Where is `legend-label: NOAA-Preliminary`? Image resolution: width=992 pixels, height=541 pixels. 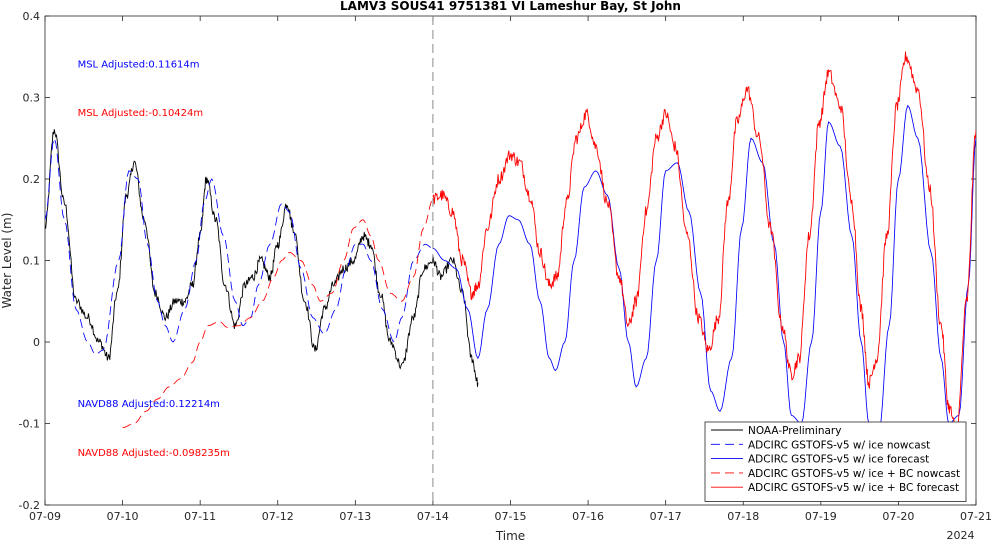 legend-label: NOAA-Preliminary is located at coordinates (794, 431).